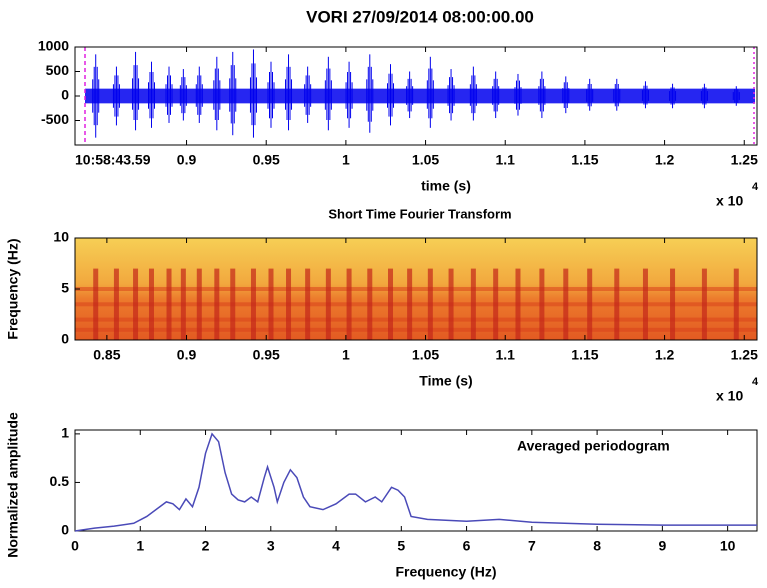 This screenshot has width=767, height=588. Describe the element at coordinates (55, 119) in the screenshot. I see `y-tick-label: -500` at that location.